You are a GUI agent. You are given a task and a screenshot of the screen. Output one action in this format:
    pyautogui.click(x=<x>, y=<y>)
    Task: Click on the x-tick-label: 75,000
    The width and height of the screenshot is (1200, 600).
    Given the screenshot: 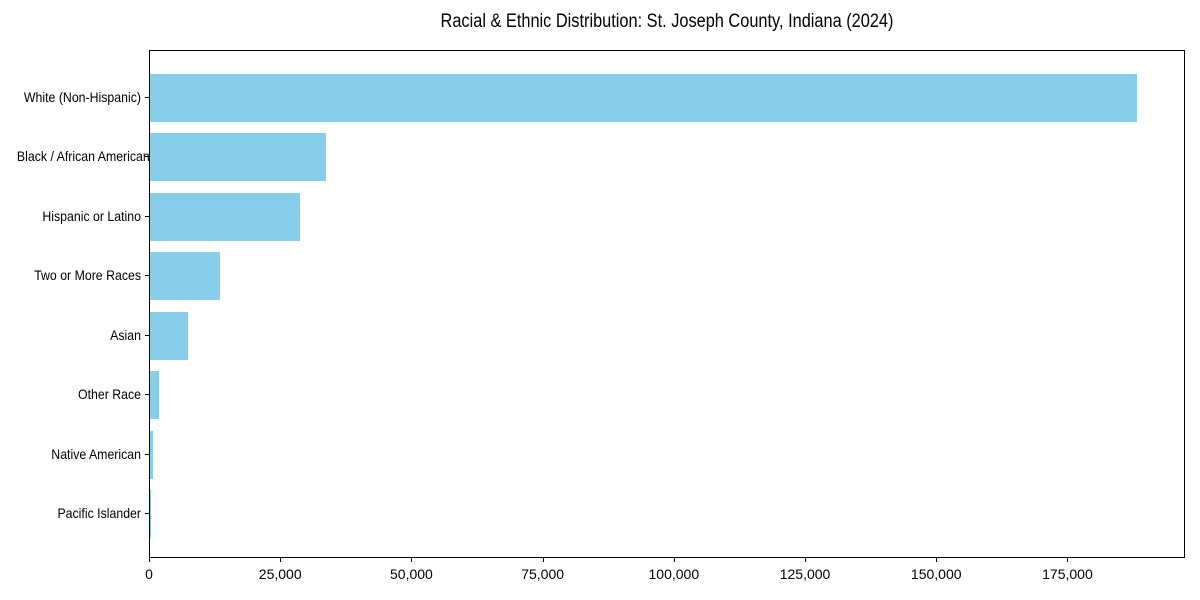 What is the action you would take?
    pyautogui.click(x=543, y=574)
    